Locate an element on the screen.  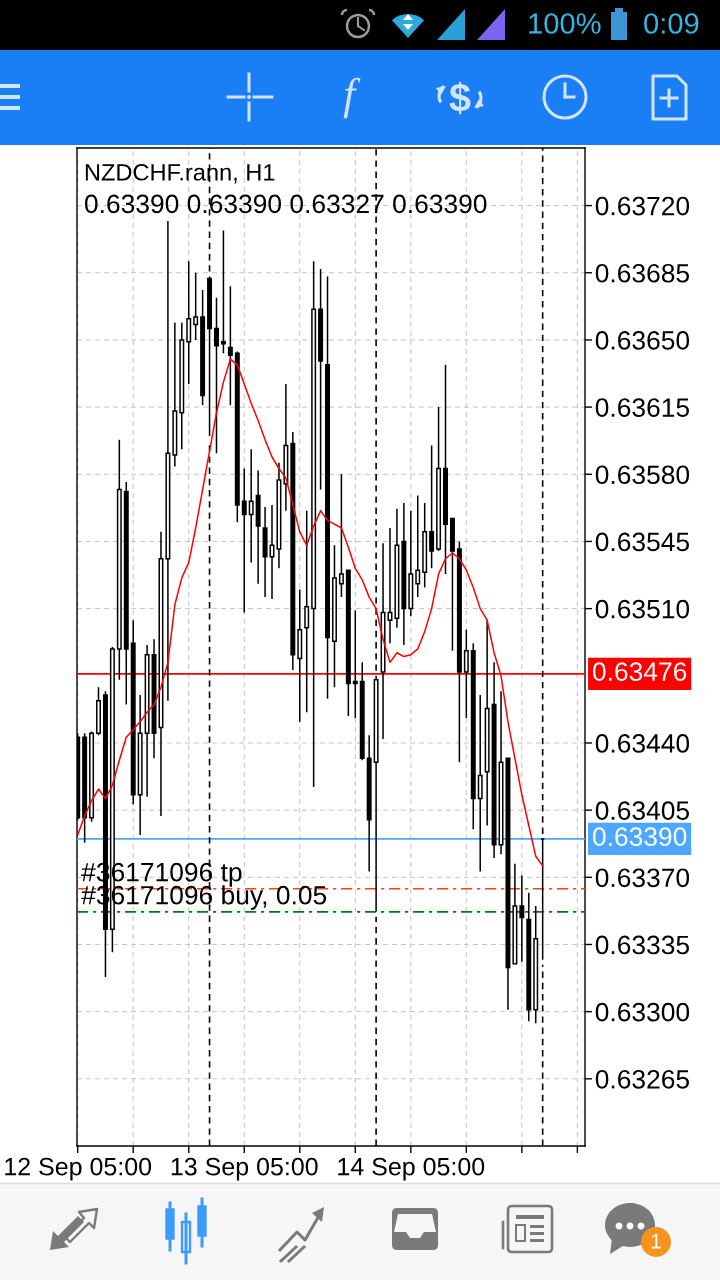
x-tick-label: 12 Sep 05:00 is located at coordinates (78, 1169).